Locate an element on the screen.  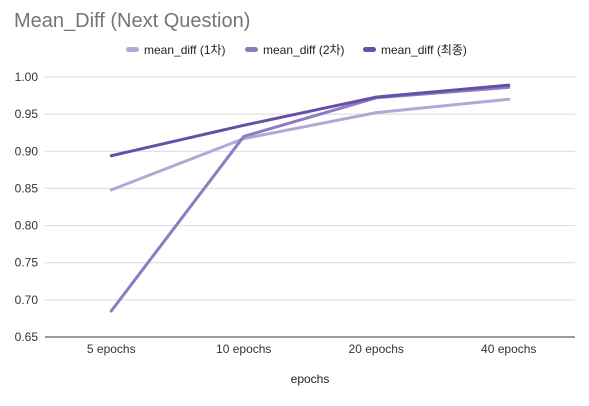
x-tick-label: 20 epochs is located at coordinates (376, 349).